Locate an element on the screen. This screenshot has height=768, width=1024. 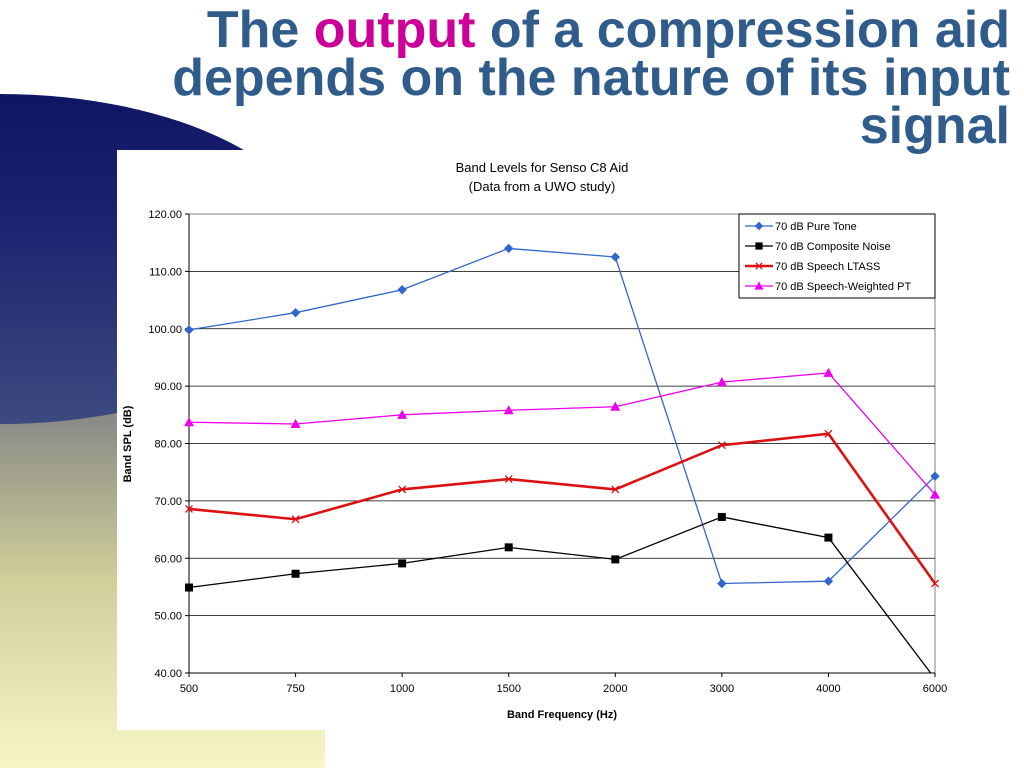
y-tick-label: 110.00 is located at coordinates (165, 272).